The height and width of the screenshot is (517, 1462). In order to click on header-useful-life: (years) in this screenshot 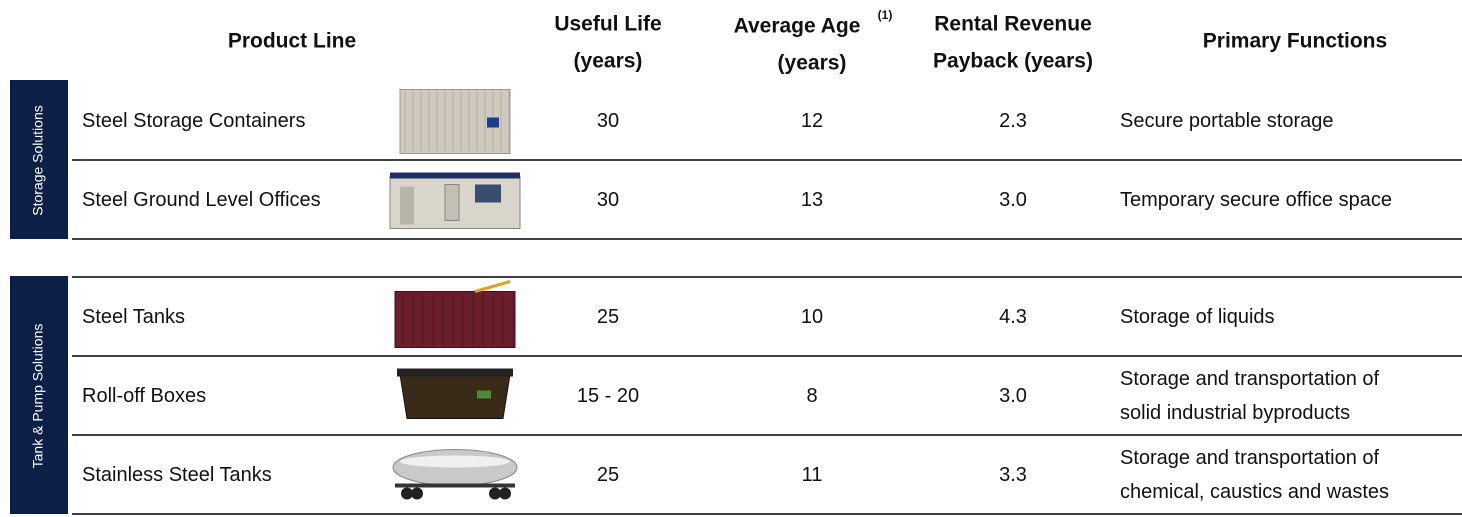, I will do `click(608, 61)`.